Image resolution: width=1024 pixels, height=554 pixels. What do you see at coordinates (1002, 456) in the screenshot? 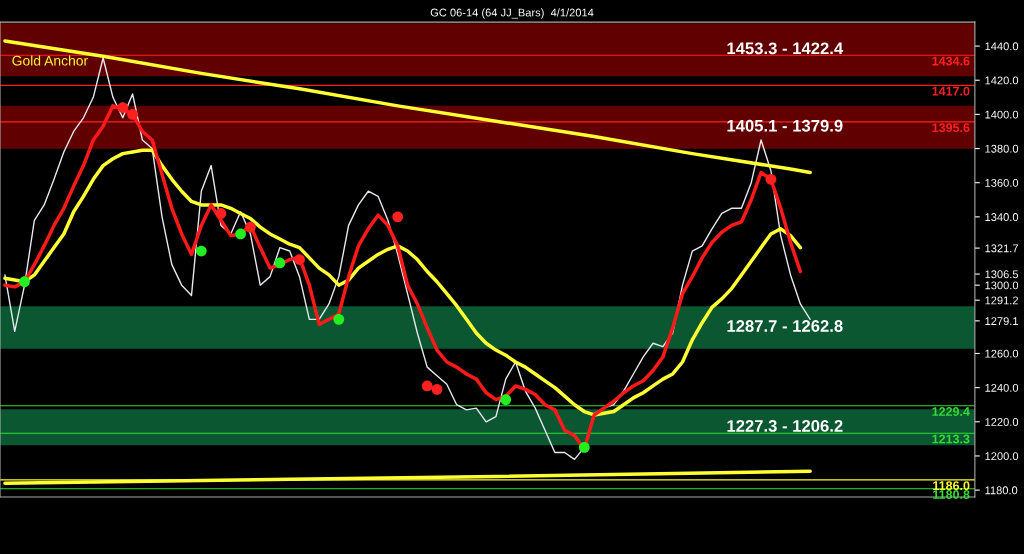
I see `y-tick-label: 1200.0` at bounding box center [1002, 456].